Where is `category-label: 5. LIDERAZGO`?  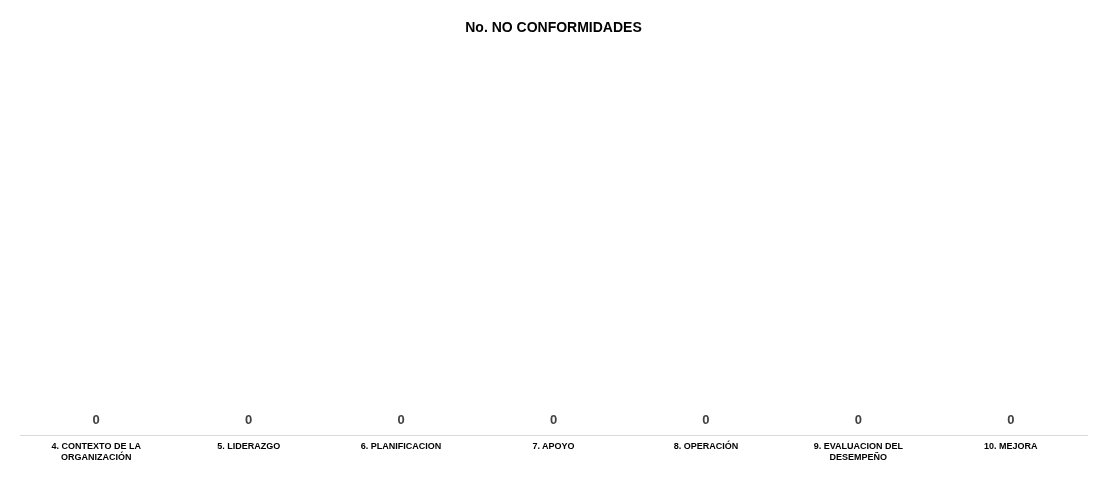
category-label: 5. LIDERAZGO is located at coordinates (249, 446).